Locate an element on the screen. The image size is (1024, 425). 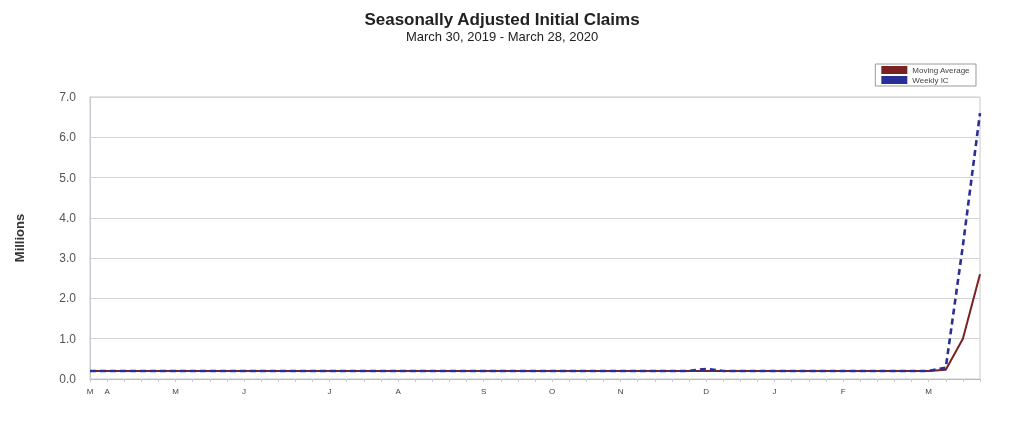
x-tick-label: D is located at coordinates (706, 391).